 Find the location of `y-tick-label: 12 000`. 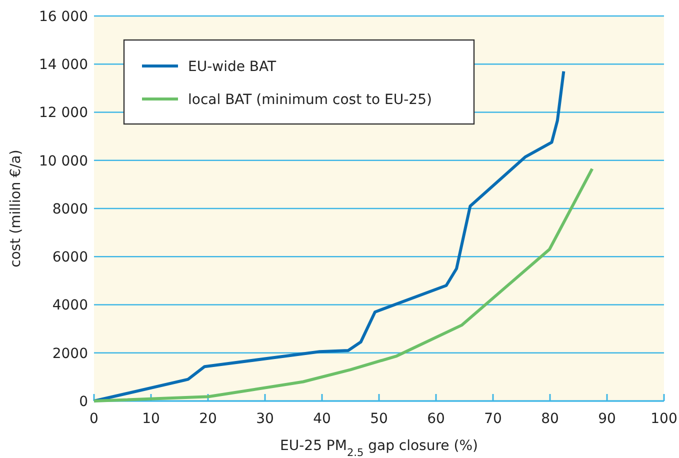

y-tick-label: 12 000 is located at coordinates (63, 113).